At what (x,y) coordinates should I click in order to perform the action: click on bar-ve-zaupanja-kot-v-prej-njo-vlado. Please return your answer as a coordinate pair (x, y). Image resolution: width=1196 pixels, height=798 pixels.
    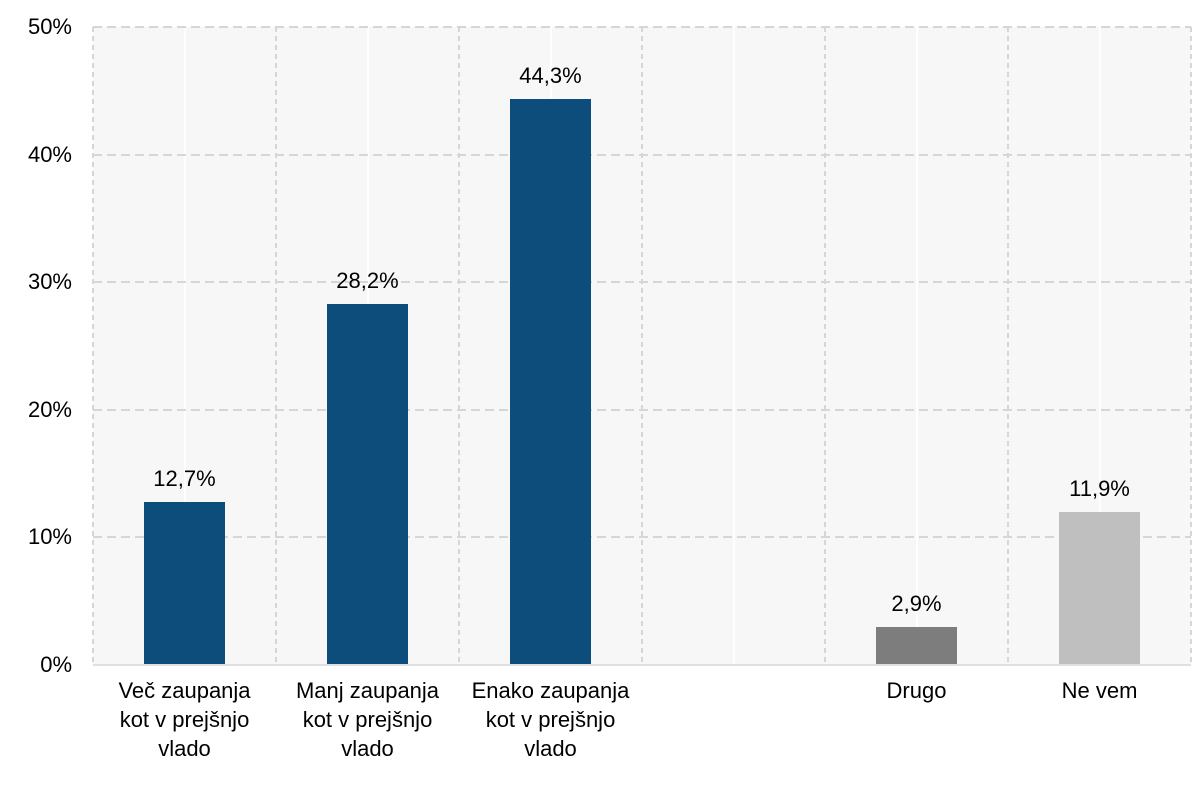
    Looking at the image, I should click on (184, 582).